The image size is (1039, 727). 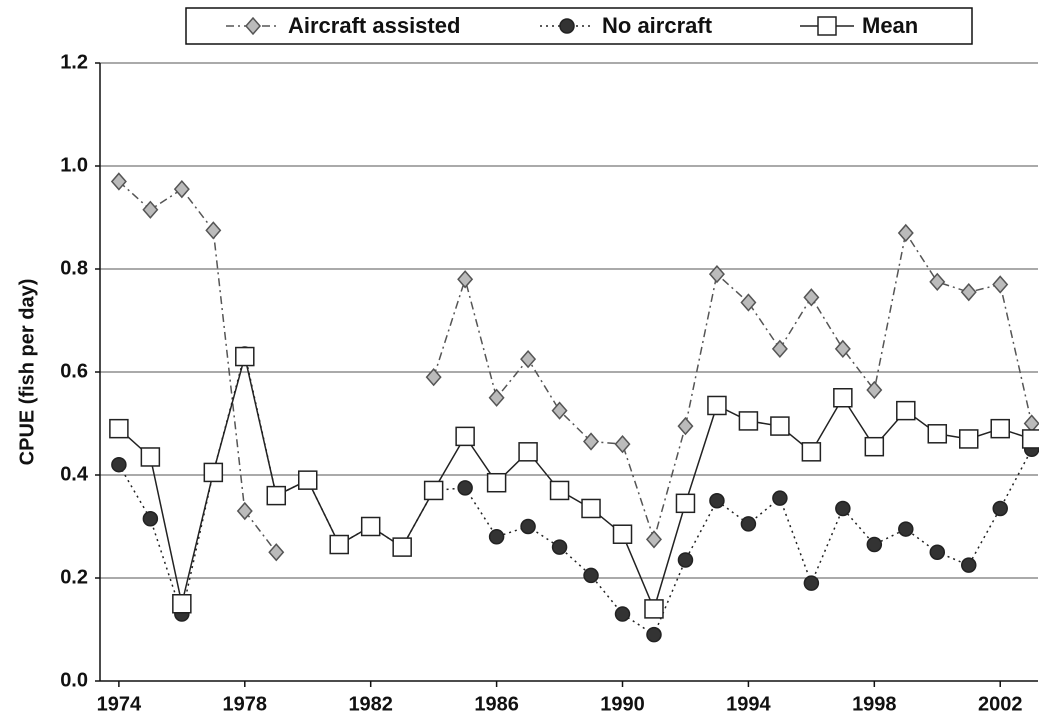 What do you see at coordinates (74, 371) in the screenshot?
I see `y-tick-label: 0.6` at bounding box center [74, 371].